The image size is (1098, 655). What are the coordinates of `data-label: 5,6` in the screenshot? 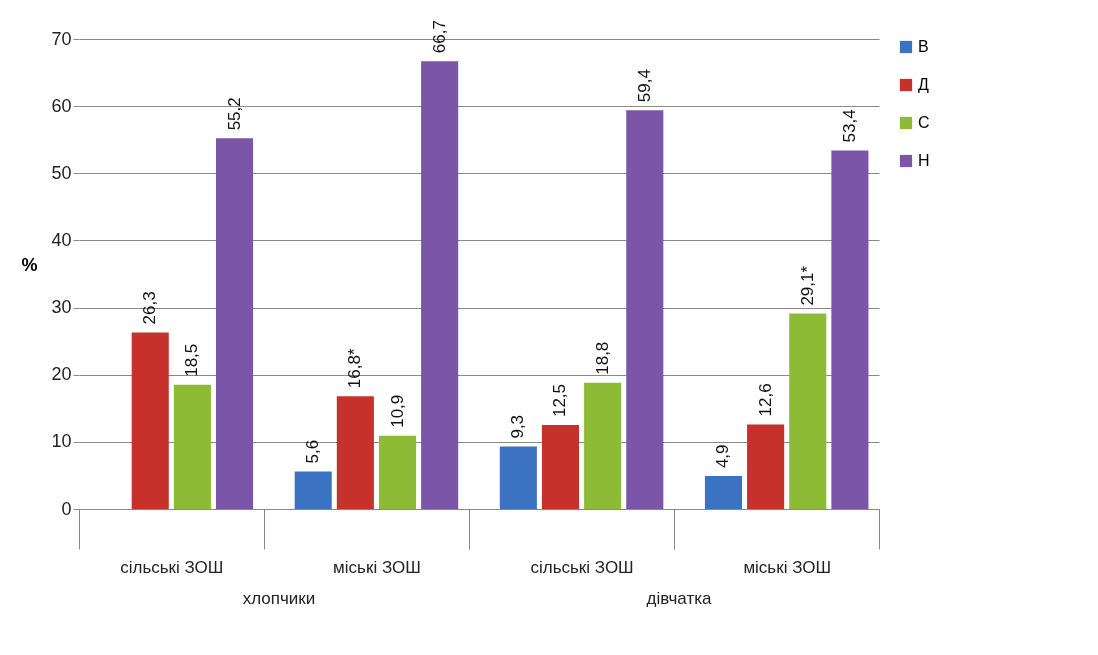 It's located at (313, 451).